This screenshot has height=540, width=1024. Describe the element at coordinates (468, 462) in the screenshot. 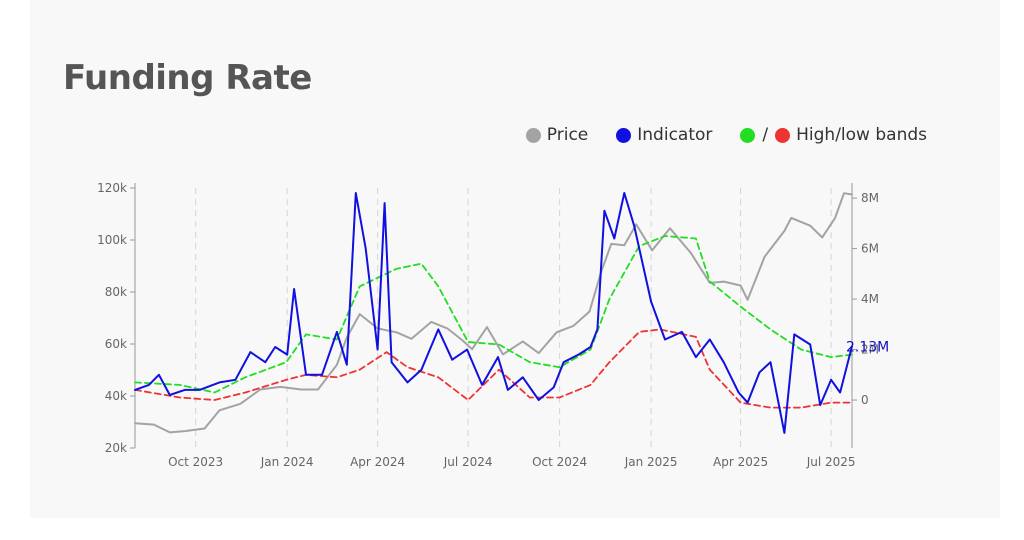

I see `x-tick-label: Jul 2024` at that location.